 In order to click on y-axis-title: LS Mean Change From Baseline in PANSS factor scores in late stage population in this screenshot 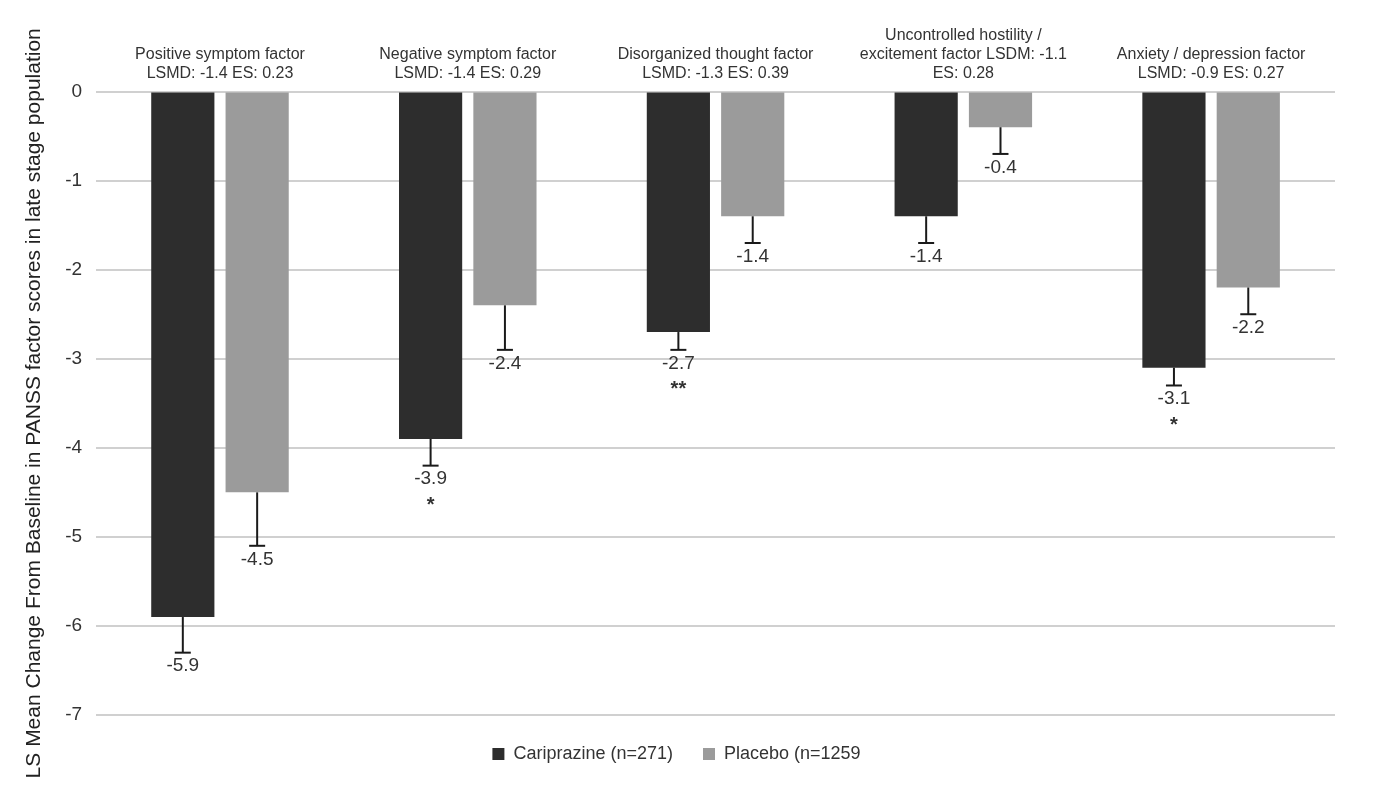, I will do `click(33, 403)`.